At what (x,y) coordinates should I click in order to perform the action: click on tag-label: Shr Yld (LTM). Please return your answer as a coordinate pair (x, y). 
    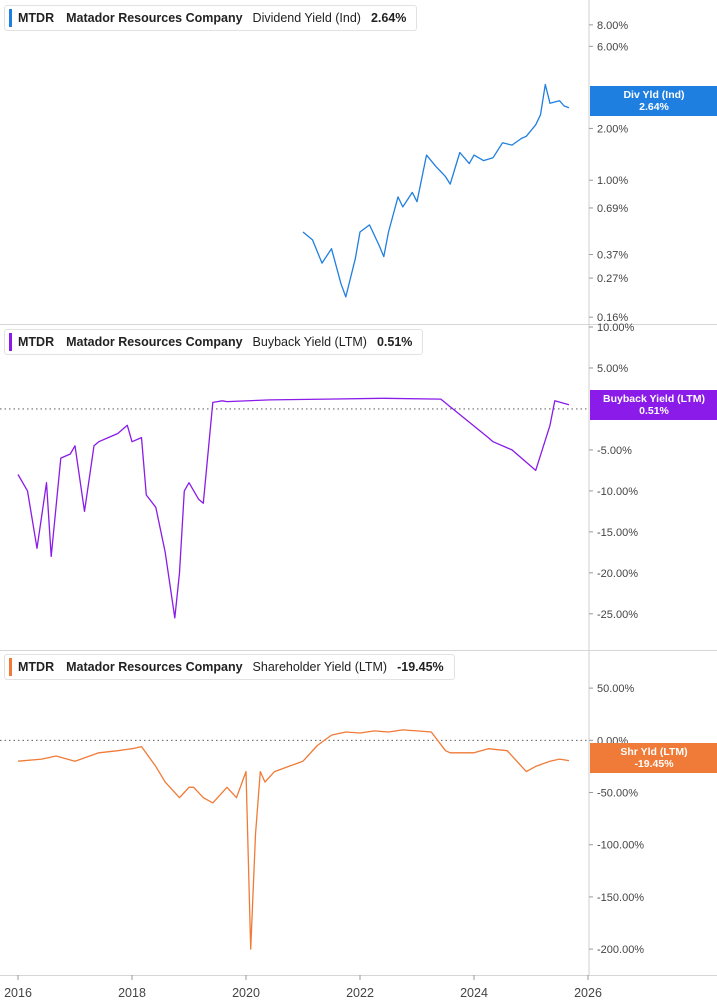
    Looking at the image, I should click on (654, 752).